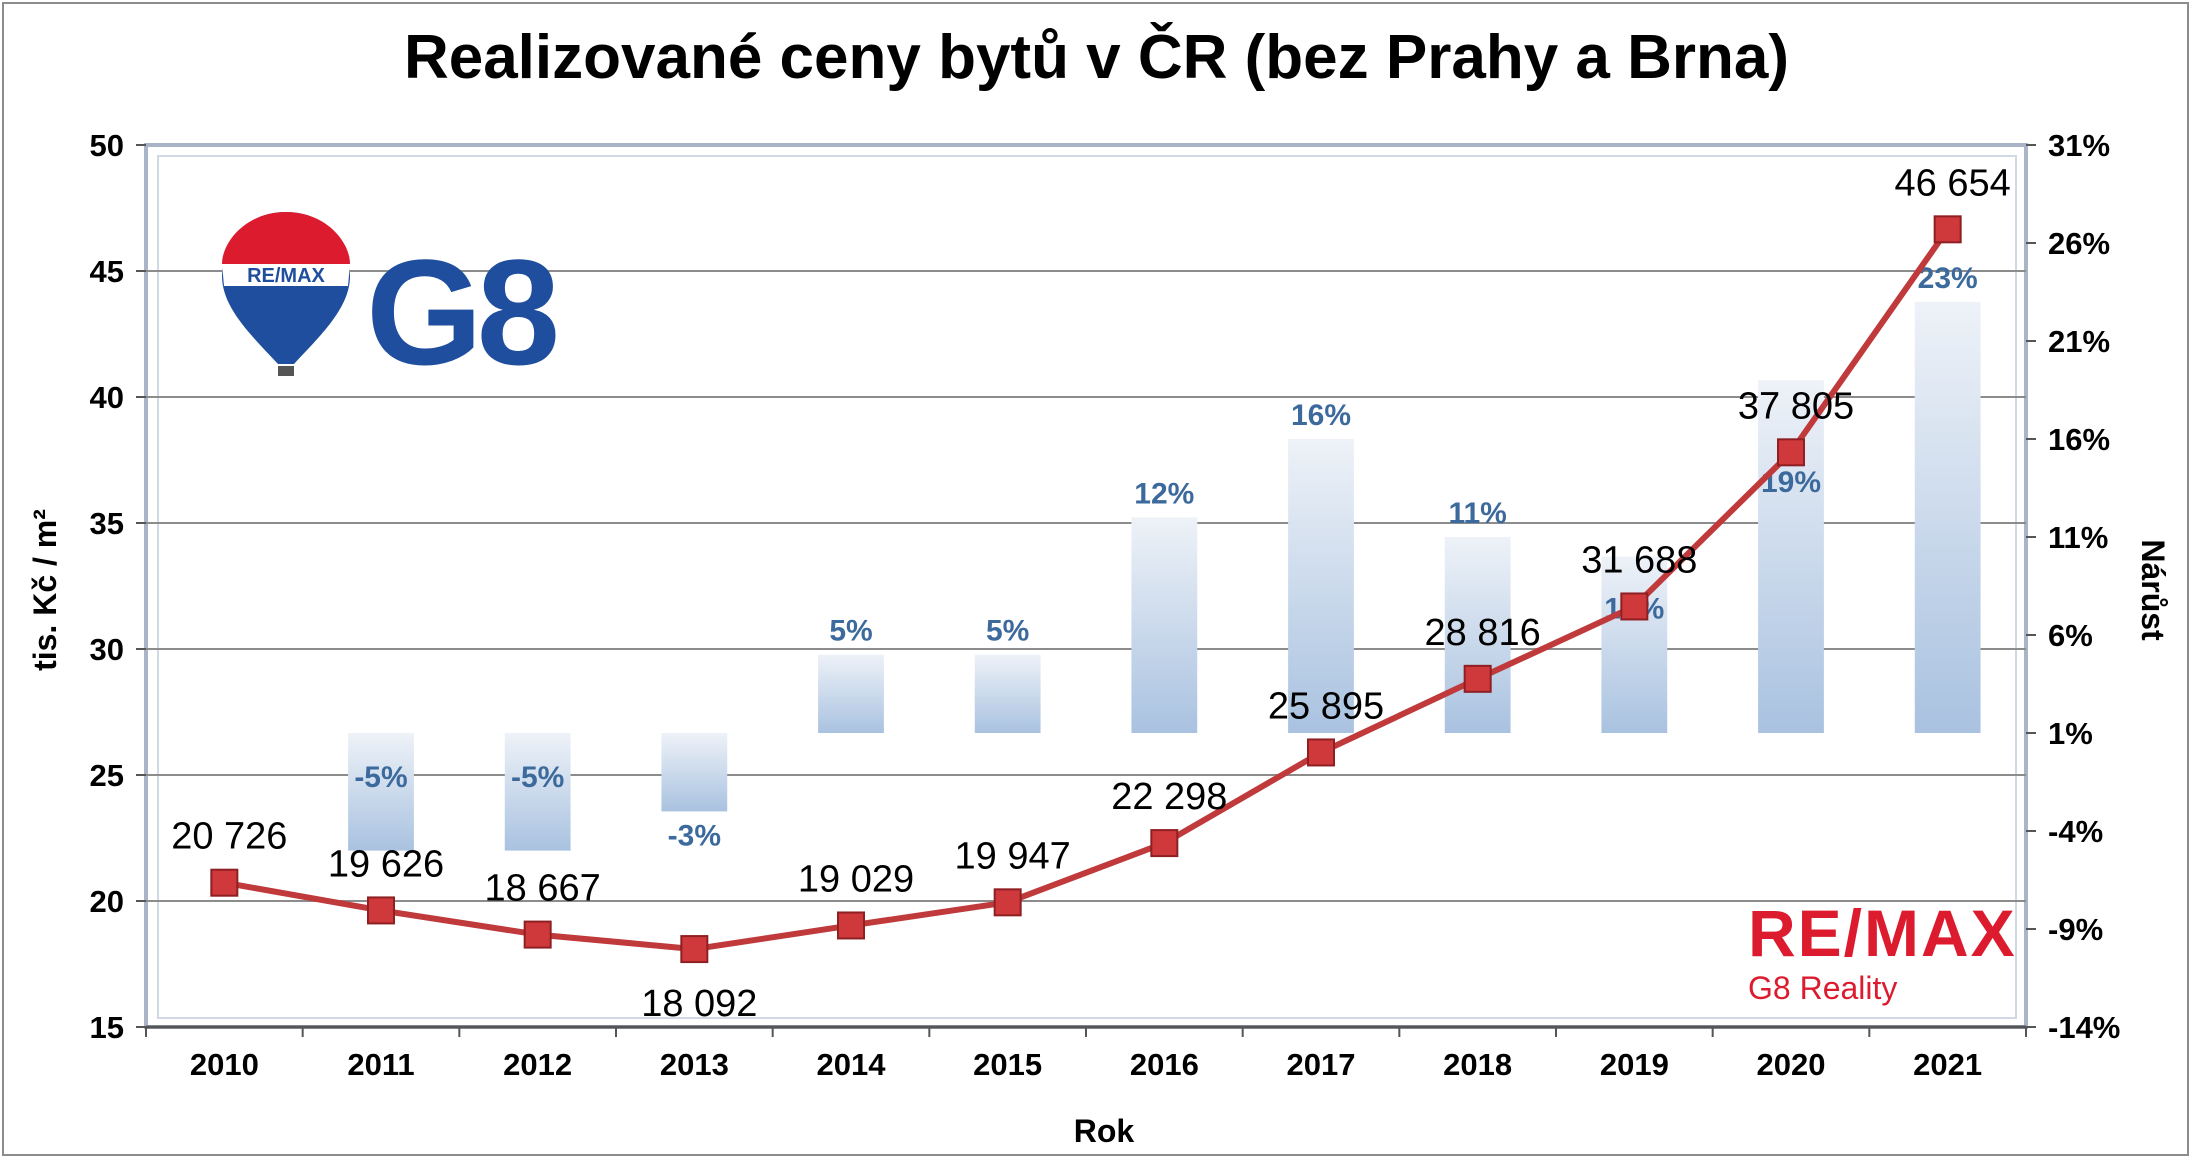 The image size is (2193, 1160). Describe the element at coordinates (1477, 513) in the screenshot. I see `growth-label: 11%` at that location.